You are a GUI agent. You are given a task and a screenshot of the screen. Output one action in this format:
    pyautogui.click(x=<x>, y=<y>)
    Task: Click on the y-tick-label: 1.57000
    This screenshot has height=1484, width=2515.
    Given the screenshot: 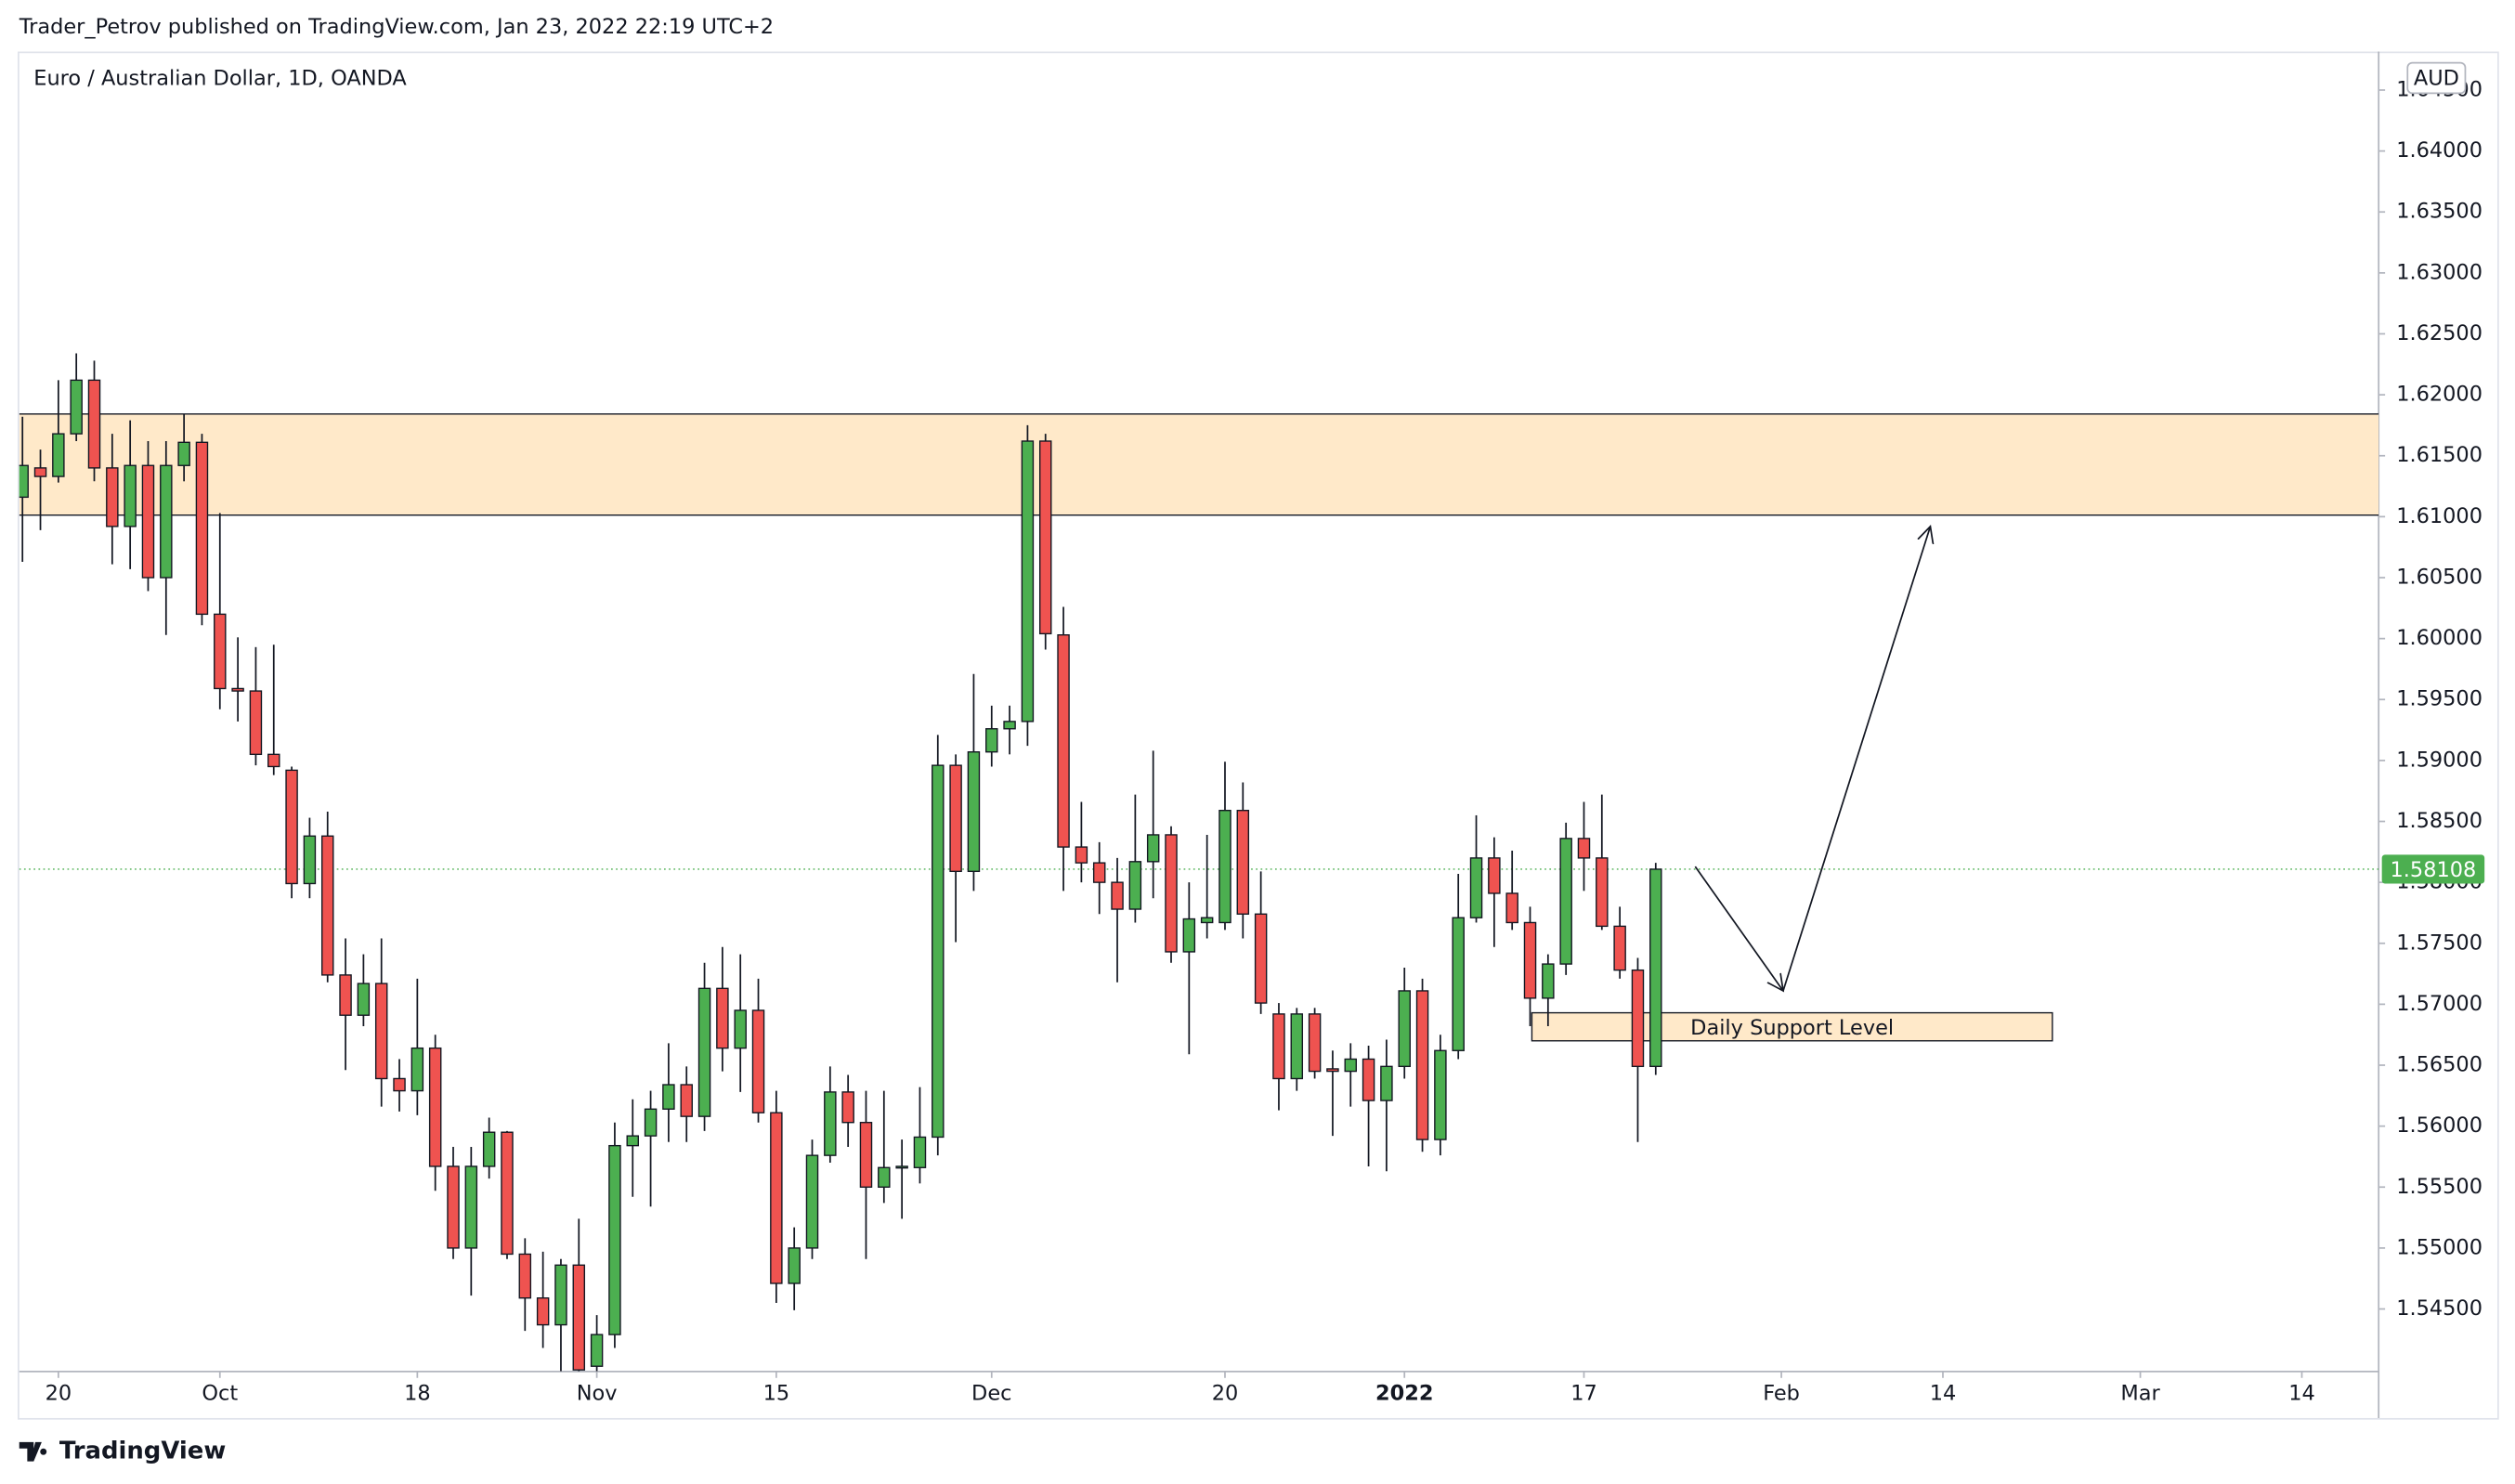 What is the action you would take?
    pyautogui.click(x=2439, y=1004)
    